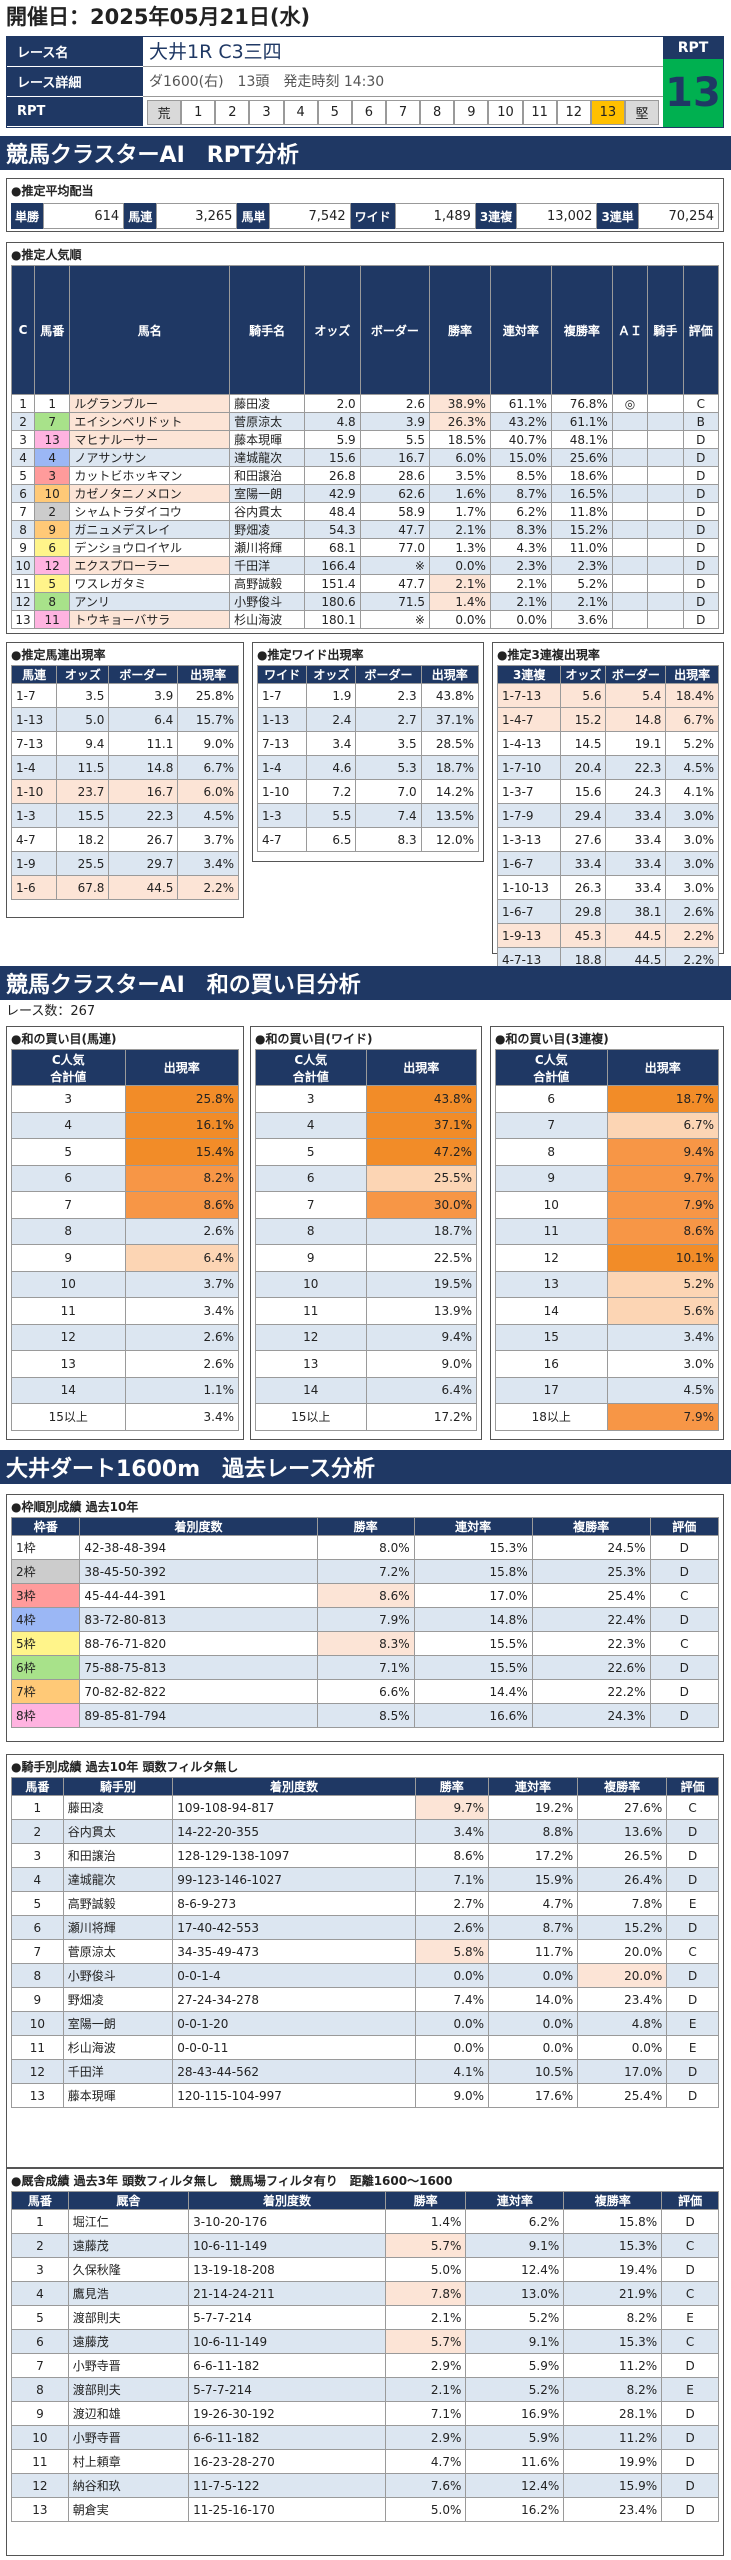 This screenshot has width=731, height=2560. What do you see at coordinates (425, 2317) in the screenshot?
I see `kyusha-cell: 2.1%` at bounding box center [425, 2317].